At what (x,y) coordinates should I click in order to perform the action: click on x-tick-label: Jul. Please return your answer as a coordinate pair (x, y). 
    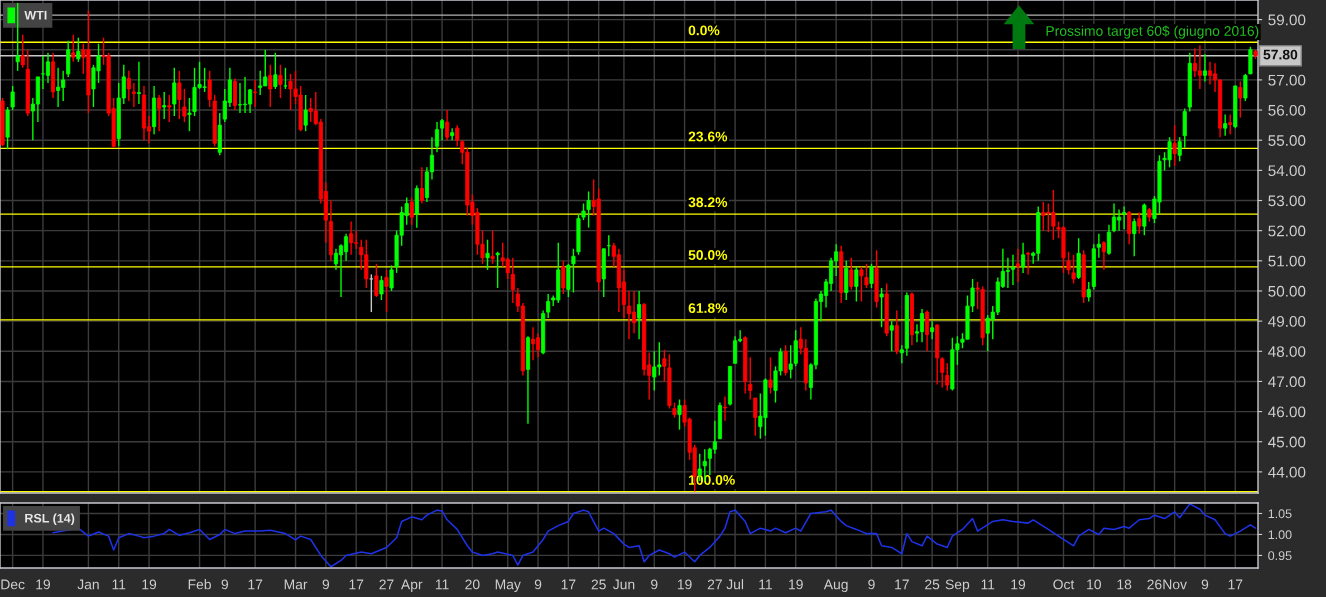
    Looking at the image, I should click on (735, 584).